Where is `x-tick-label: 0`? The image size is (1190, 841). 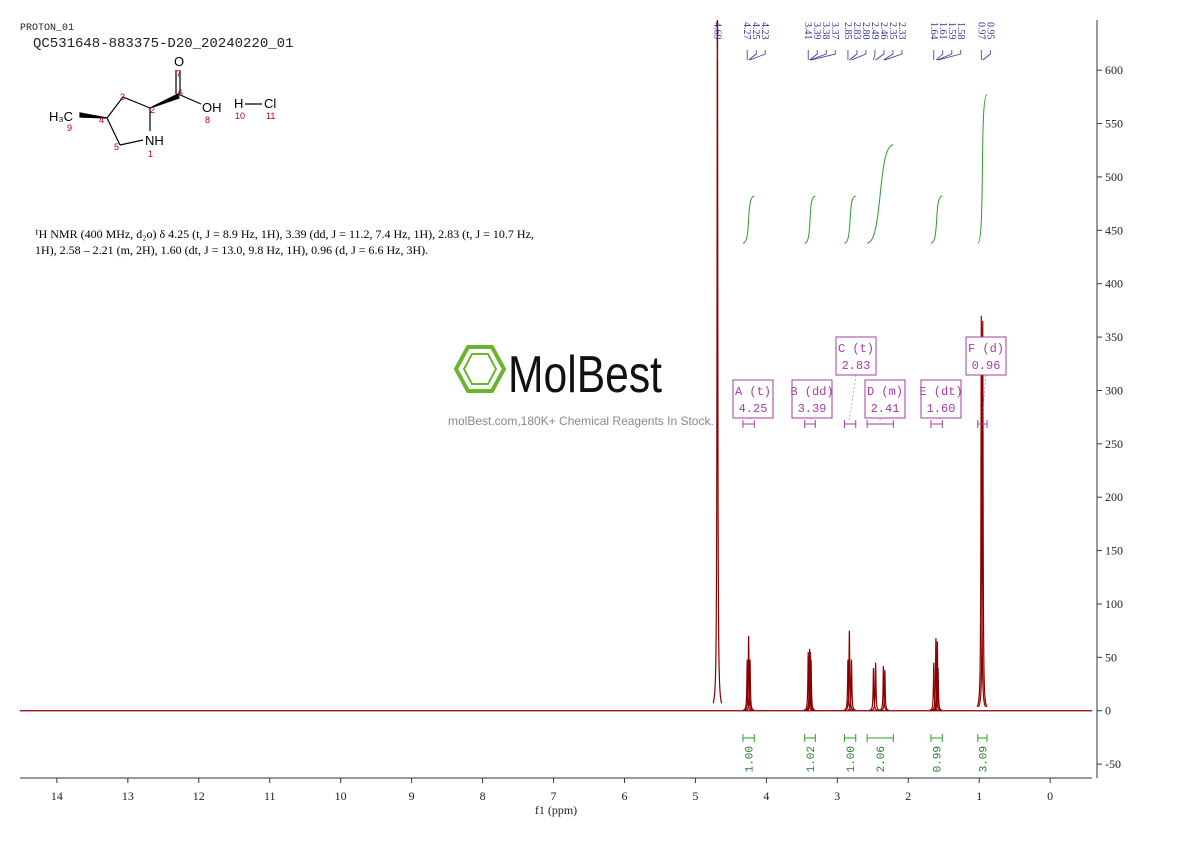
x-tick-label: 0 is located at coordinates (1050, 796).